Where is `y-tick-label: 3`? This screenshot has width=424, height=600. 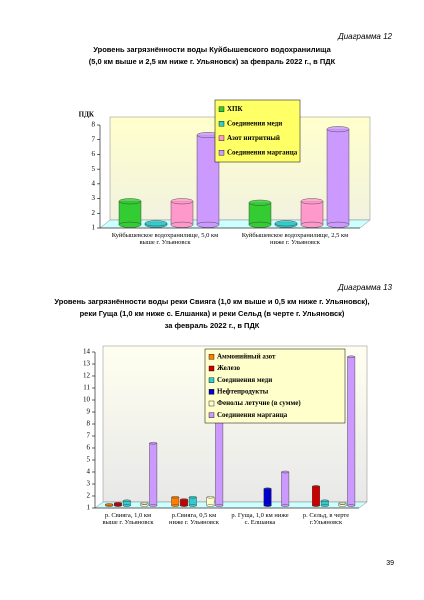
y-tick-label: 3 is located at coordinates (94, 198).